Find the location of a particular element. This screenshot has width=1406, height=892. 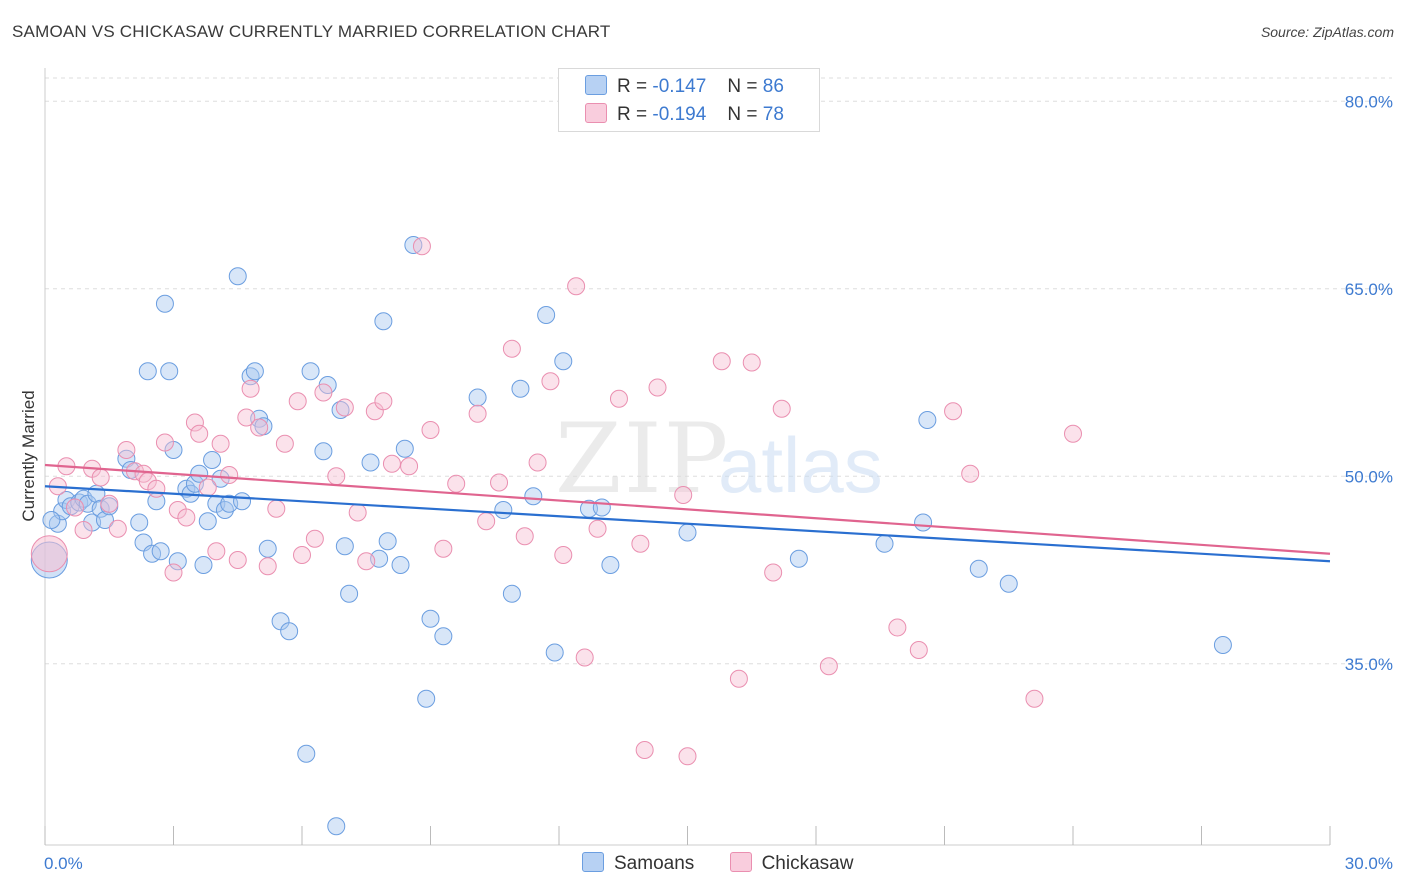

series-legend: Samoans Chickasaw is located at coordinates (732, 863).